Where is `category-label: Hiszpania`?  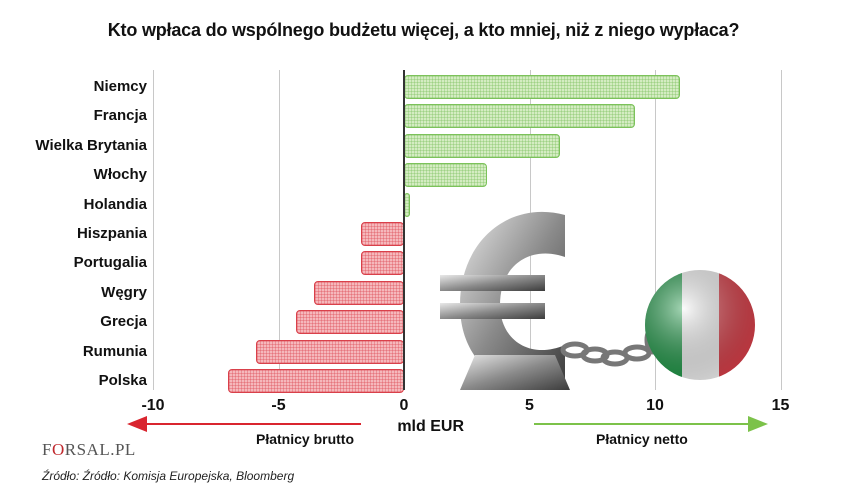
category-label: Hiszpania is located at coordinates (111, 233).